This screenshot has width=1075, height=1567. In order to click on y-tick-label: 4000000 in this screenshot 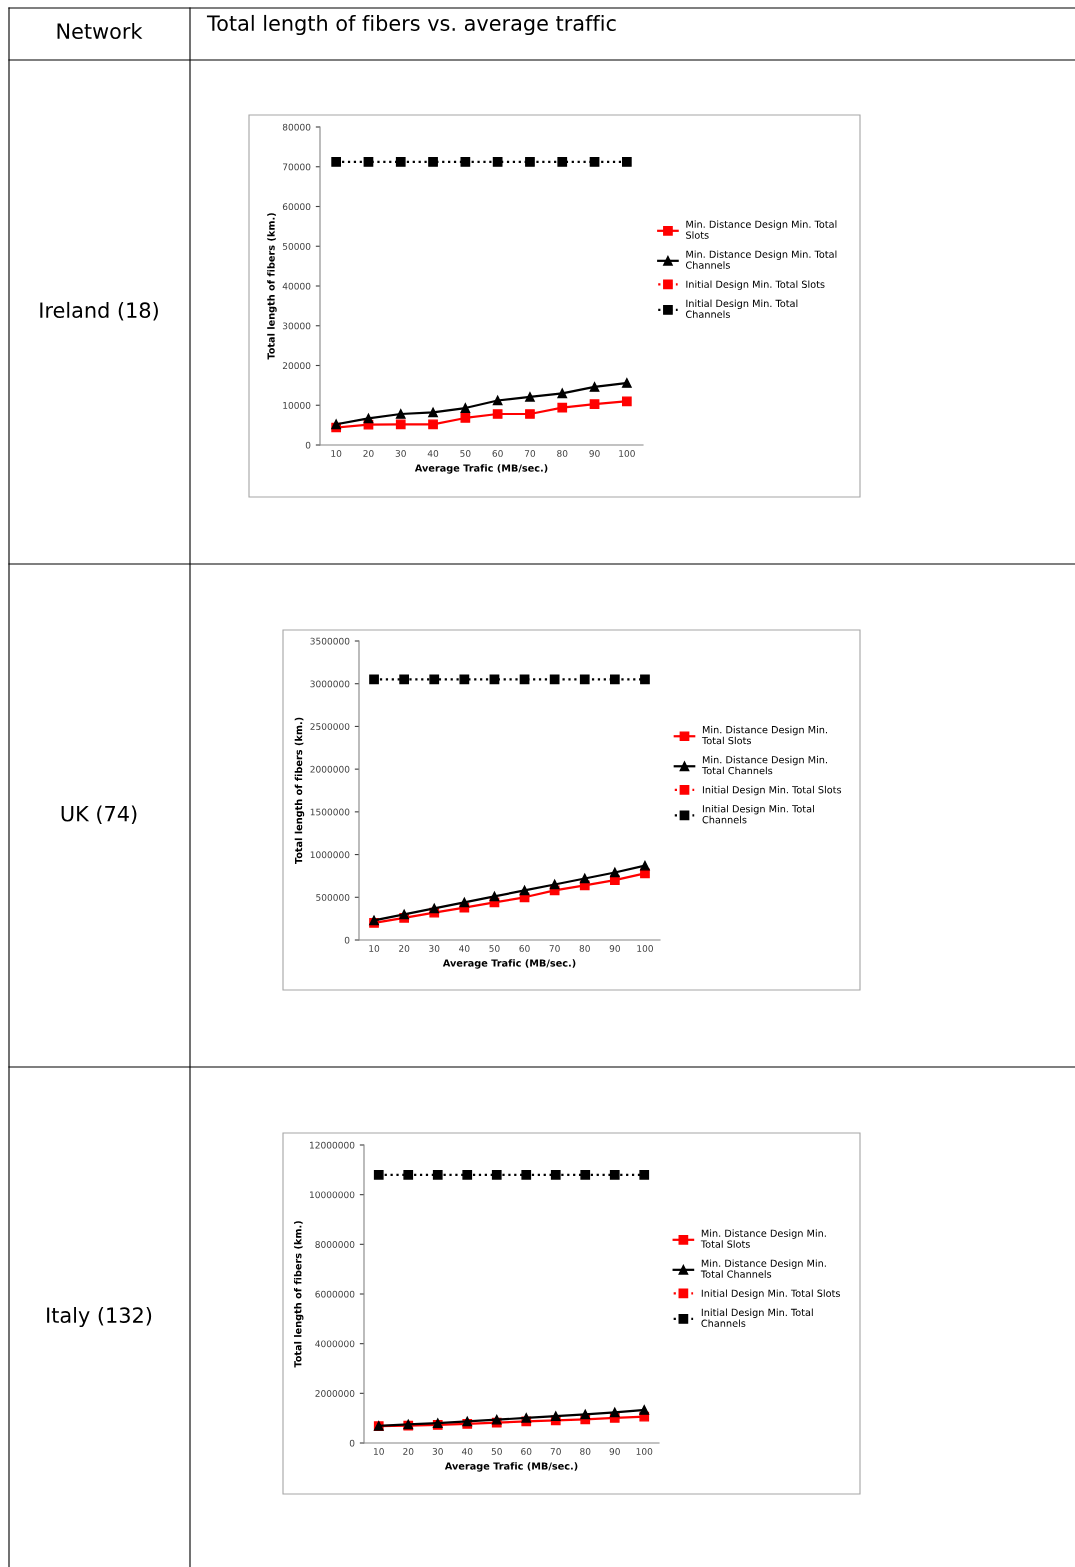, I will do `click(335, 1344)`.